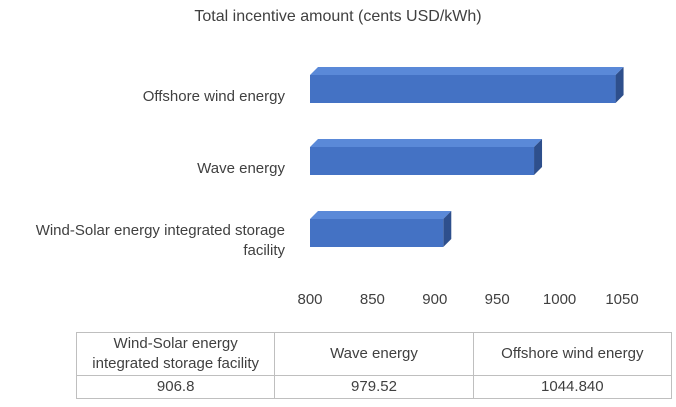 The image size is (676, 407). I want to click on table-header-cell: Offshore wind energy, so click(572, 354).